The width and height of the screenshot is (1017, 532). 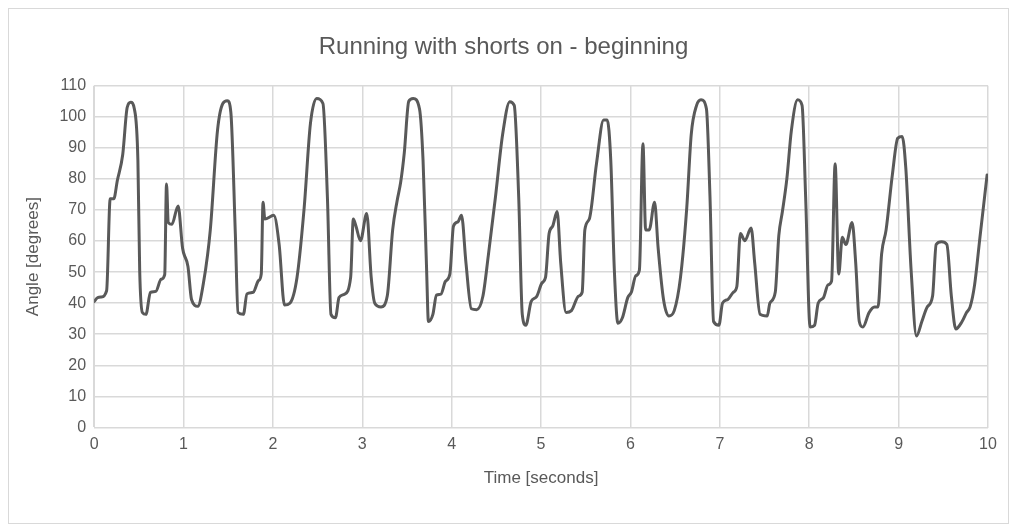 What do you see at coordinates (77, 209) in the screenshot?
I see `y-tick-label: 70` at bounding box center [77, 209].